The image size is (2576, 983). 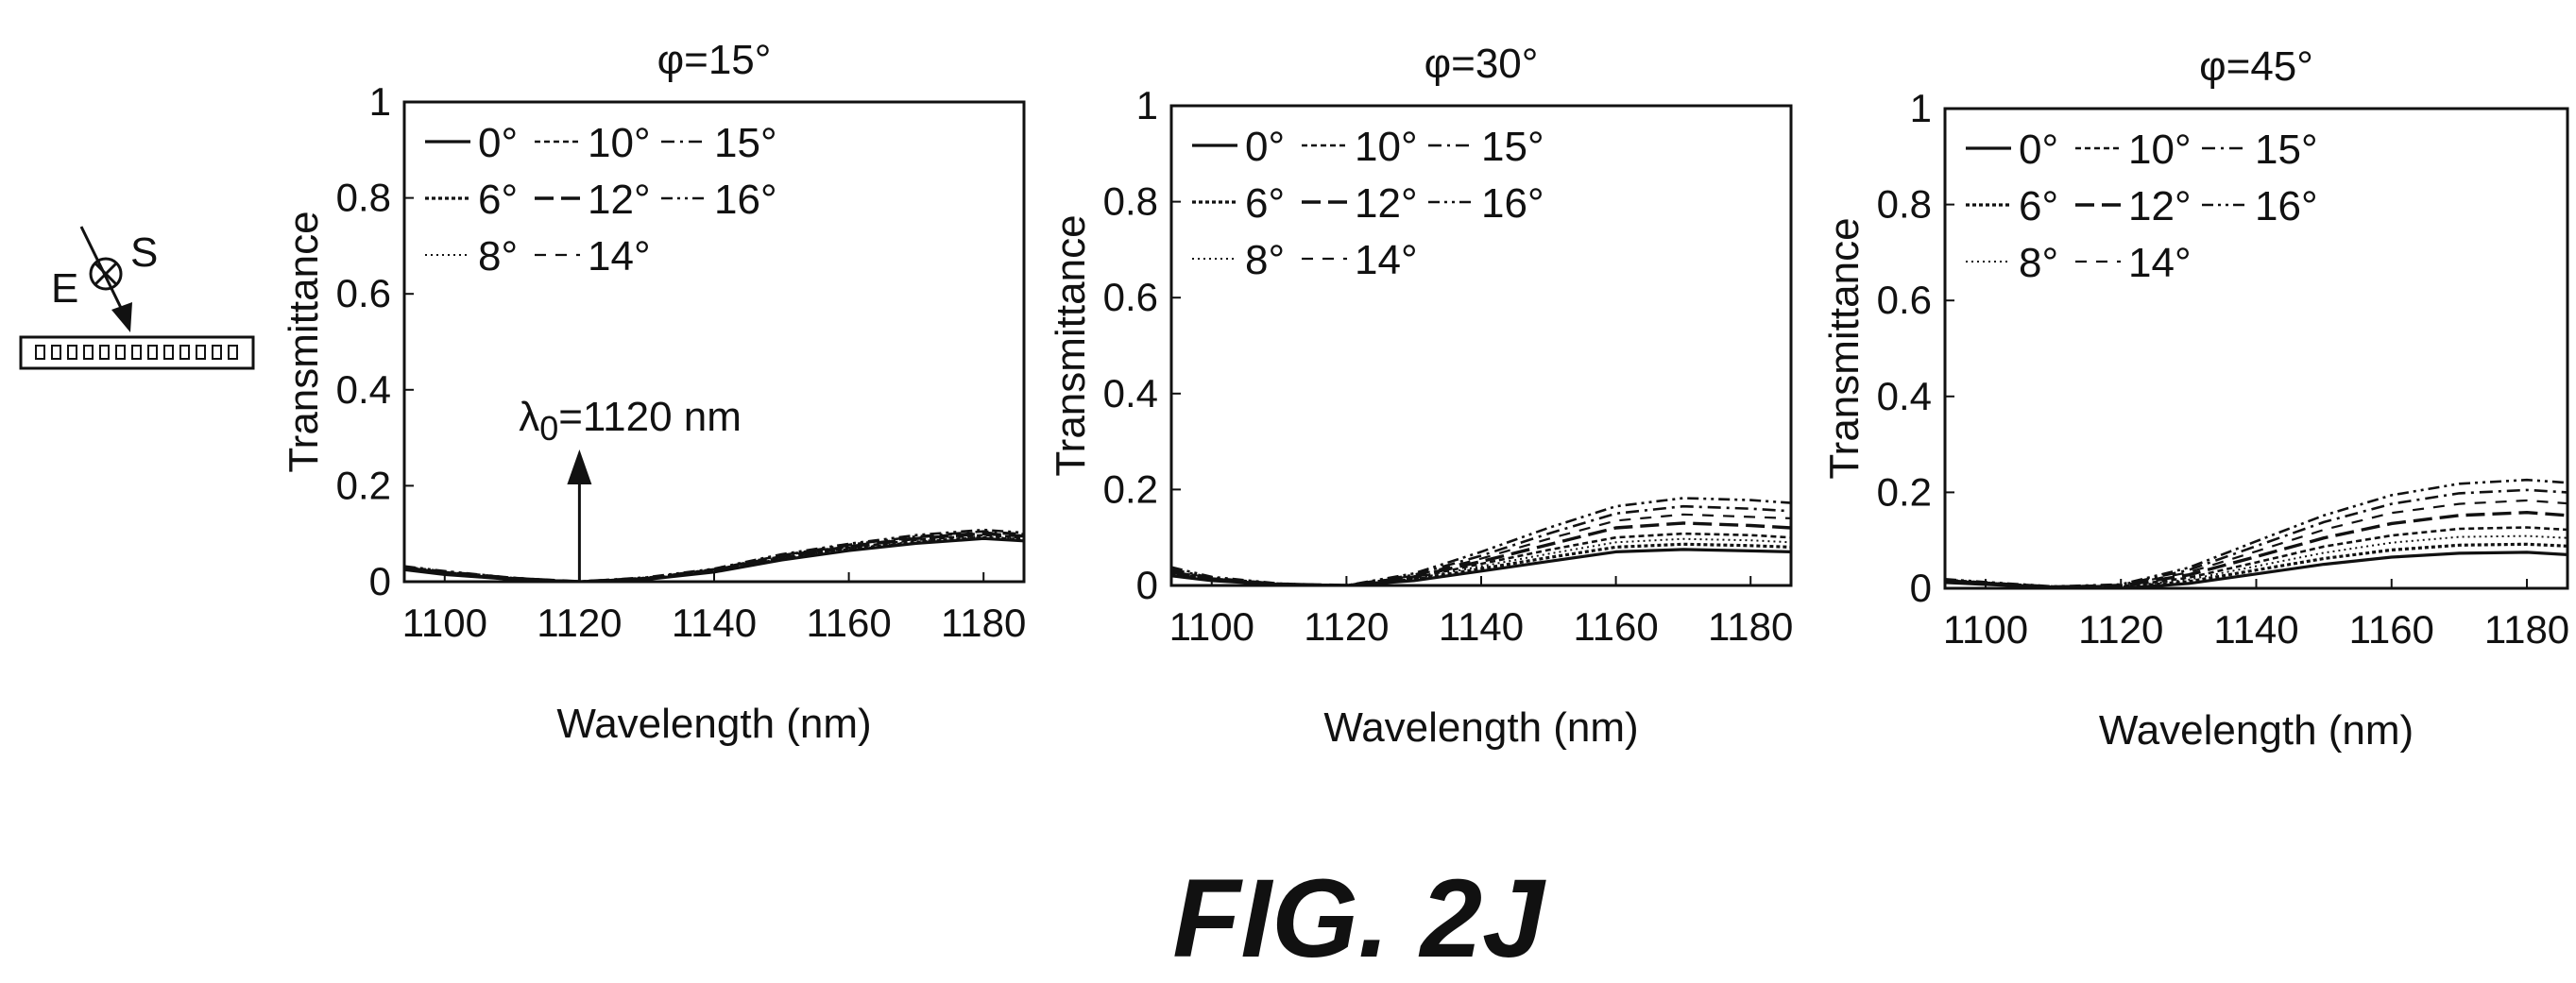 What do you see at coordinates (64, 288) in the screenshot?
I see `e-field-label: E` at bounding box center [64, 288].